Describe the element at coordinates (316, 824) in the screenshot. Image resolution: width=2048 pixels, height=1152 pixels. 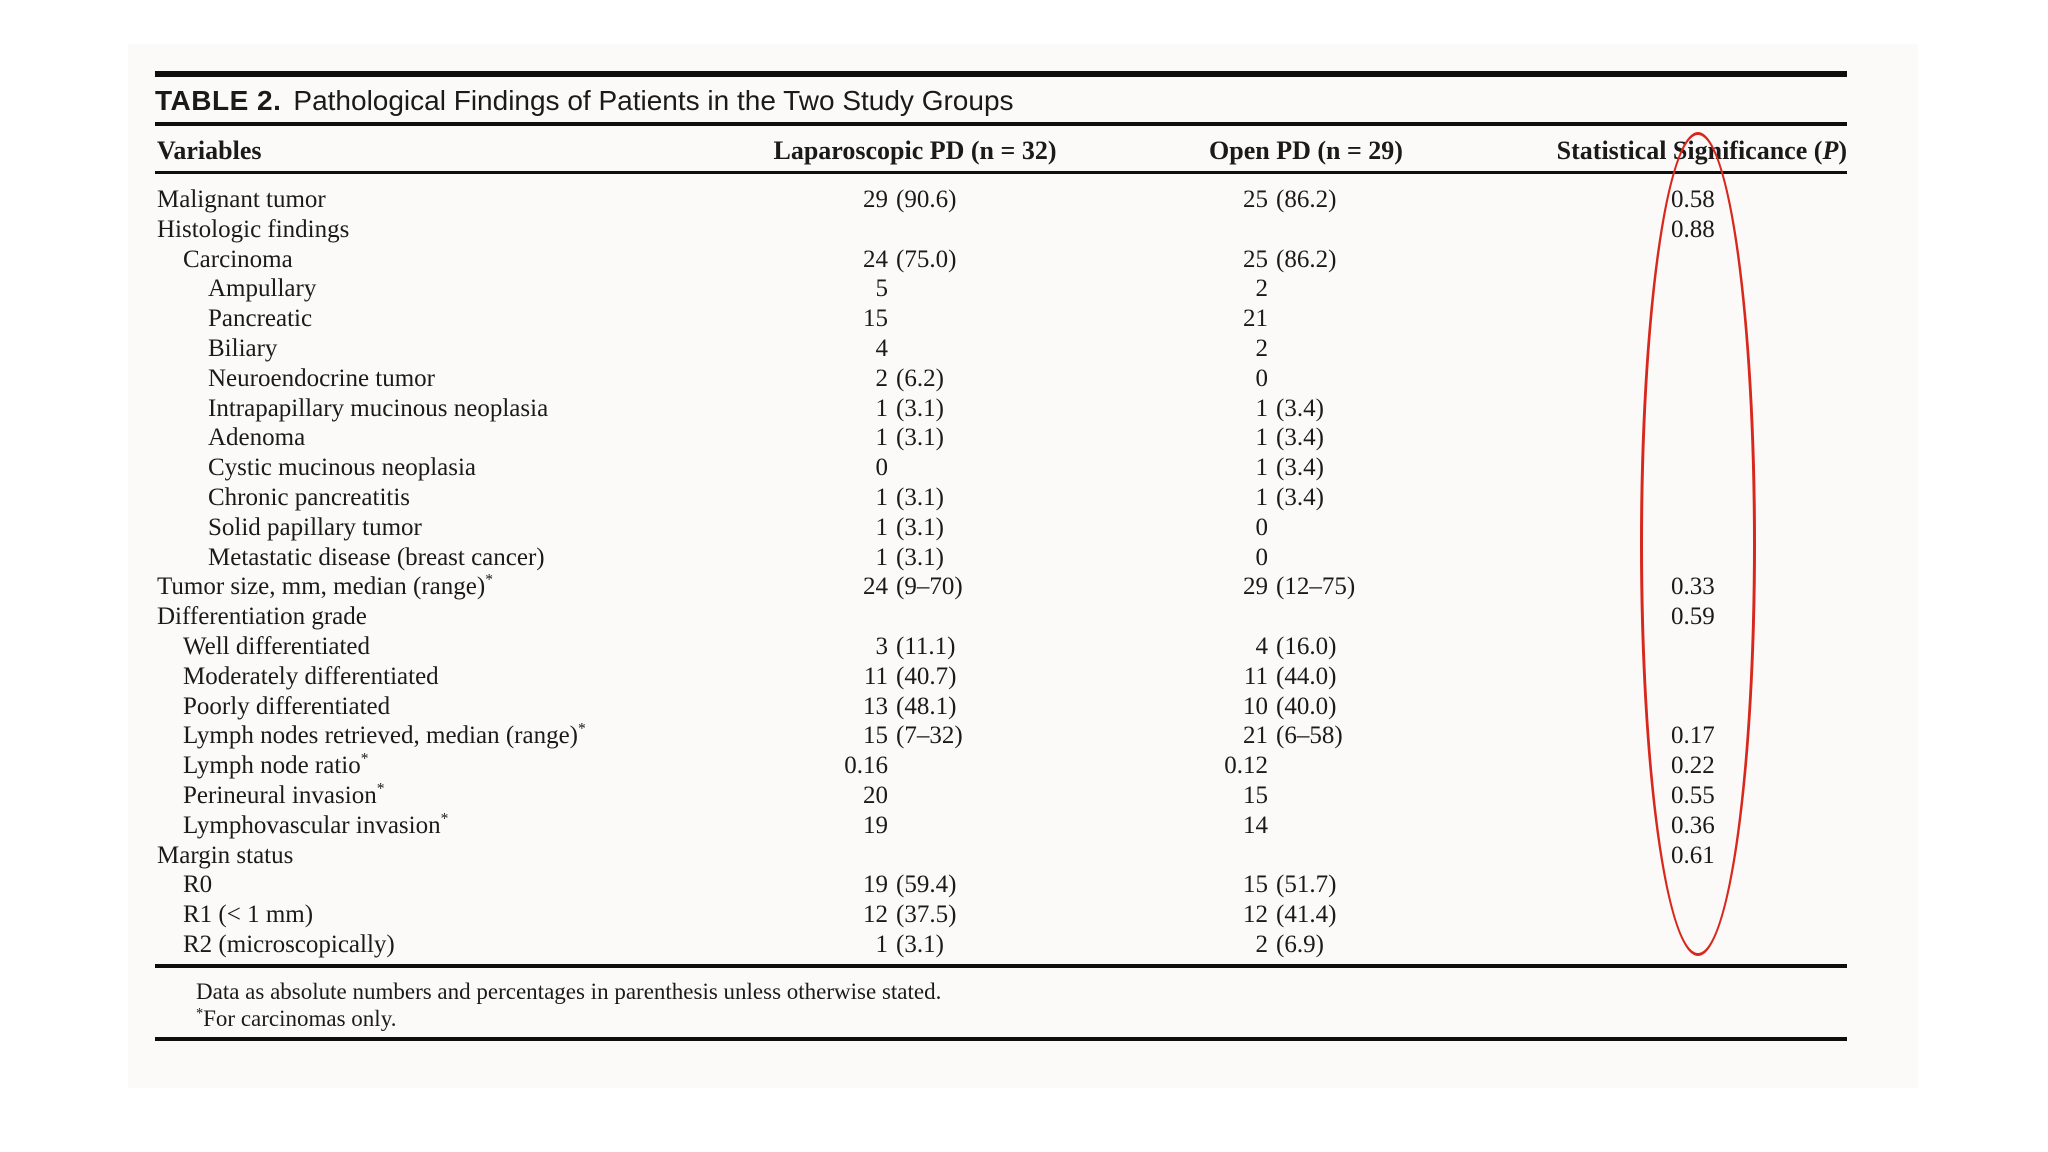
I see `row-label: Lymphovascular invasion*` at that location.